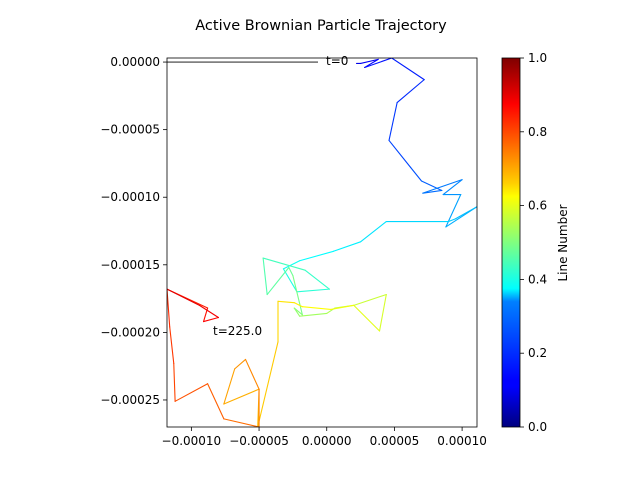 This screenshot has width=640, height=480. I want to click on annotation-end: t=225.0, so click(237, 331).